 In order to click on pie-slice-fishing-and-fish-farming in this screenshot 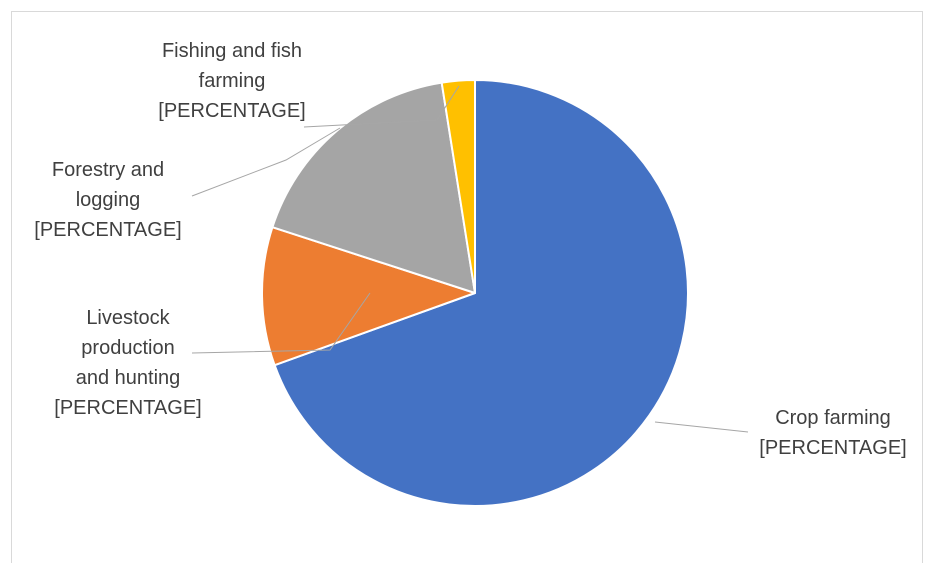, I will do `click(458, 186)`.